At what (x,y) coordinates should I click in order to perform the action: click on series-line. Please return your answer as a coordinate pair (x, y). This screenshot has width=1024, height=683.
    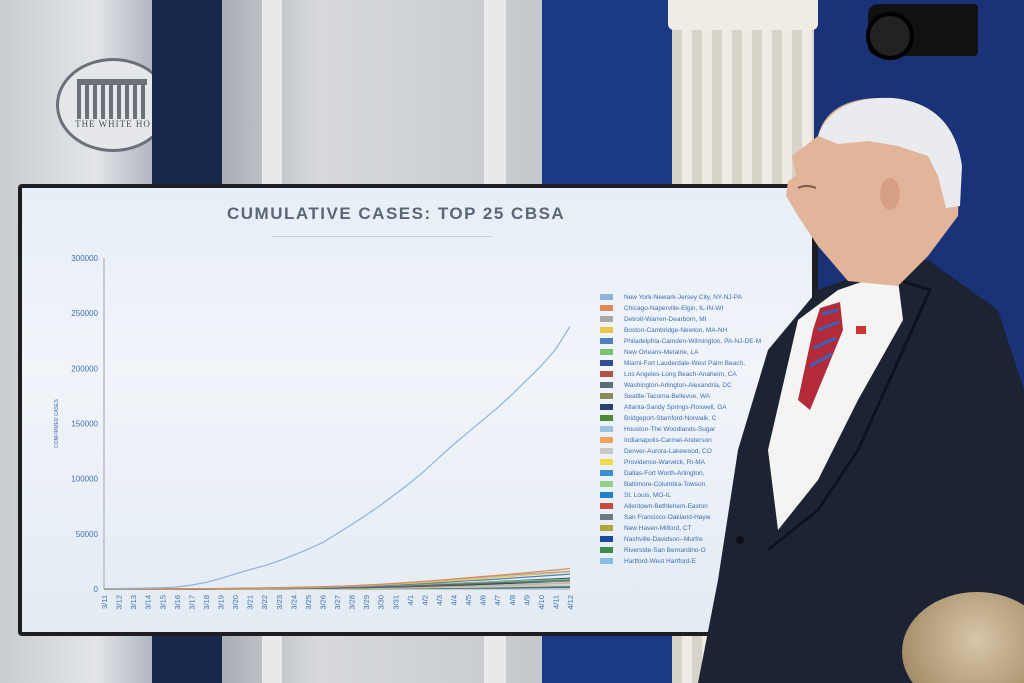
    Looking at the image, I should click on (337, 579).